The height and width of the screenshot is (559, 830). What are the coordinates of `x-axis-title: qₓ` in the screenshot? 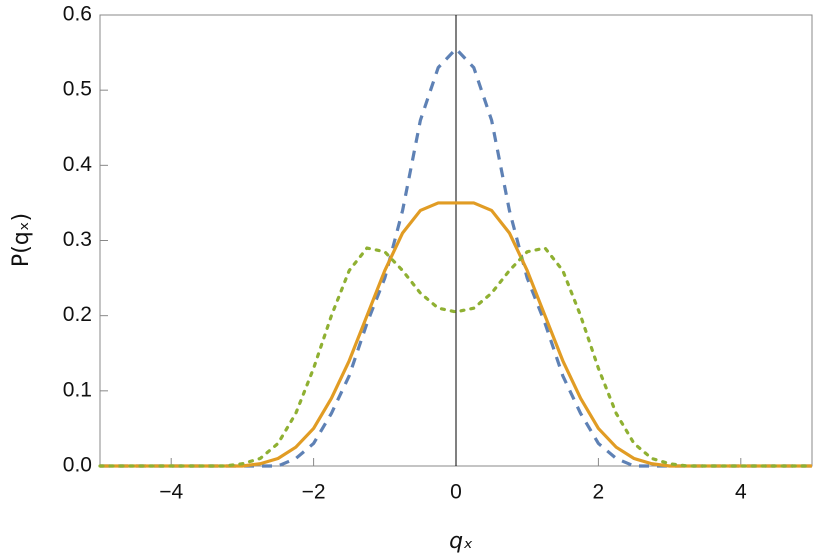 It's located at (461, 541).